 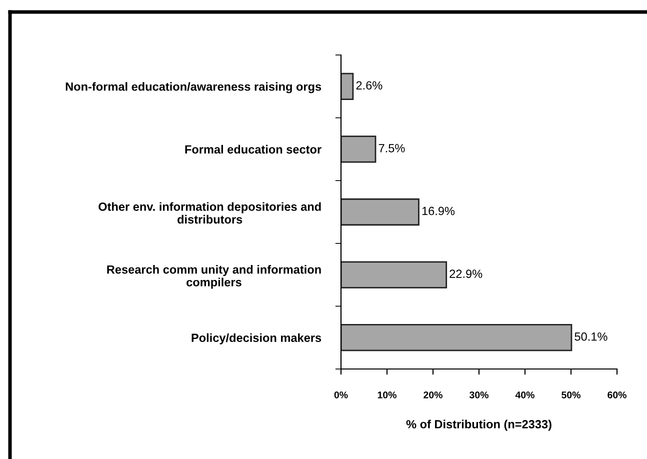 What do you see at coordinates (524, 394) in the screenshot?
I see `x-tick-label: 40%` at bounding box center [524, 394].